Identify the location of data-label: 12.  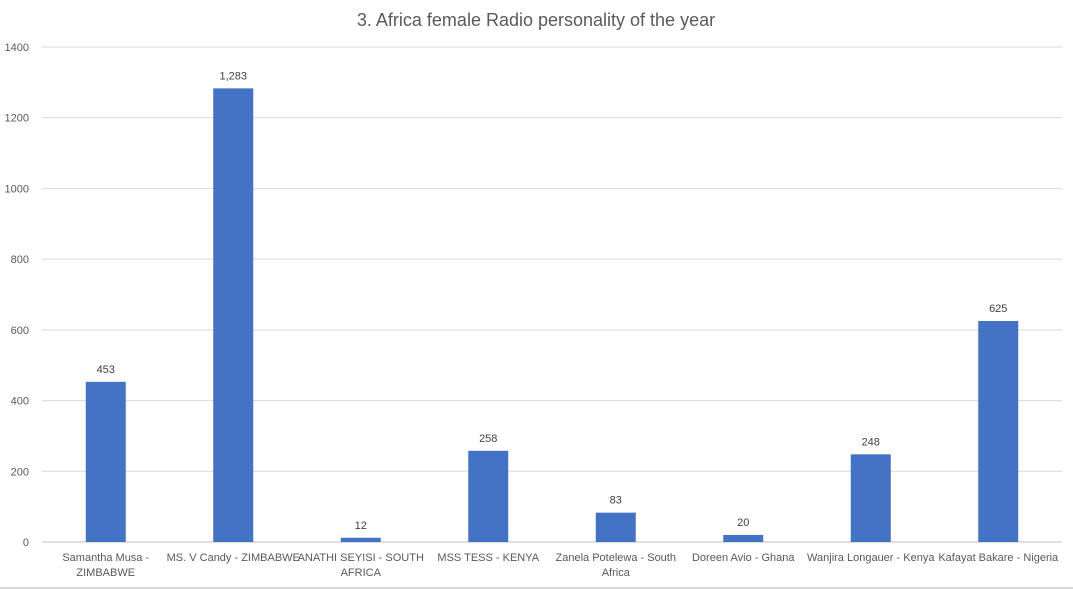
(361, 526).